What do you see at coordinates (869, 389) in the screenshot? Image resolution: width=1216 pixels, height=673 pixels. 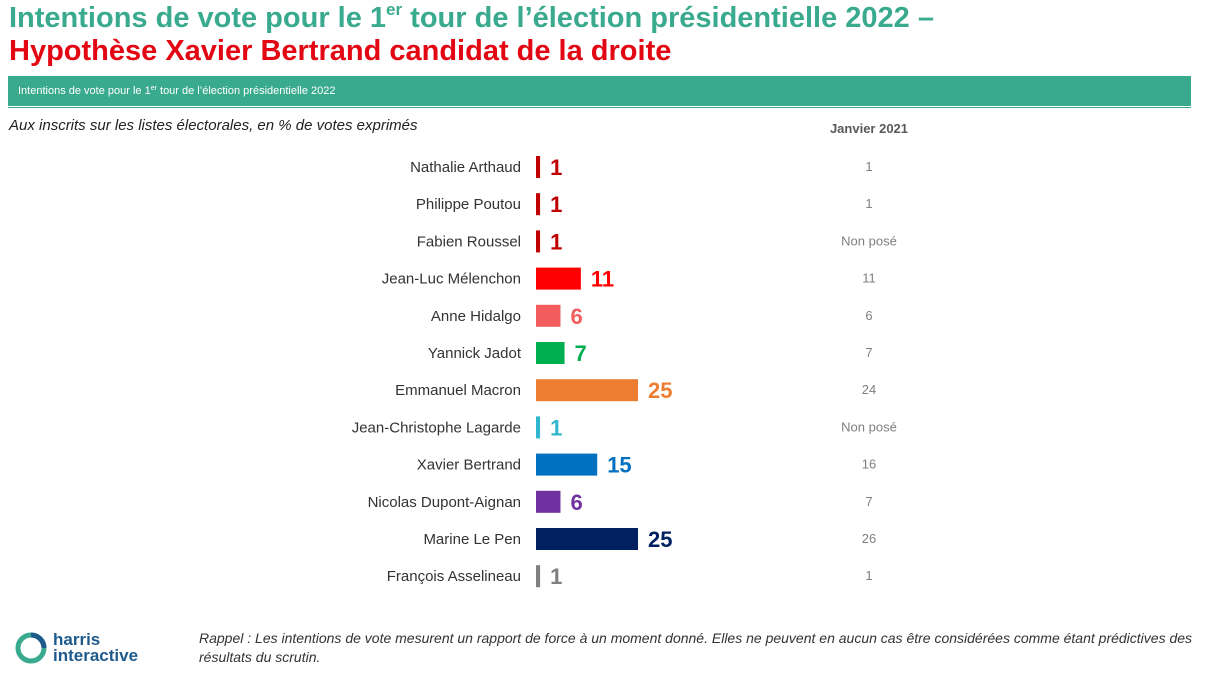 I see `comparison-value: 24` at bounding box center [869, 389].